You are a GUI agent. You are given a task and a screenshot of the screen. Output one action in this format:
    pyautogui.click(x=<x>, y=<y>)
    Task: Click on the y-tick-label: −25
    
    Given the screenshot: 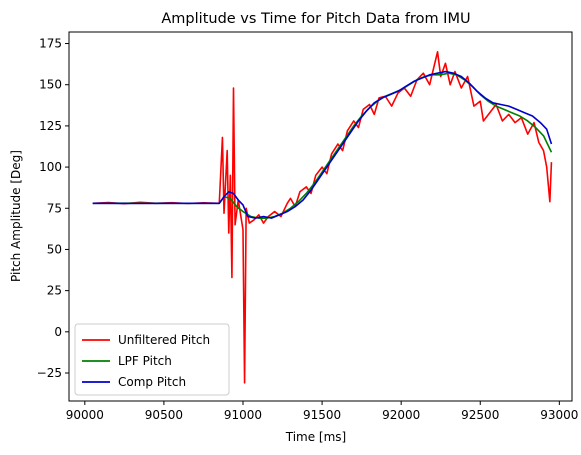 What is the action you would take?
    pyautogui.click(x=49, y=373)
    